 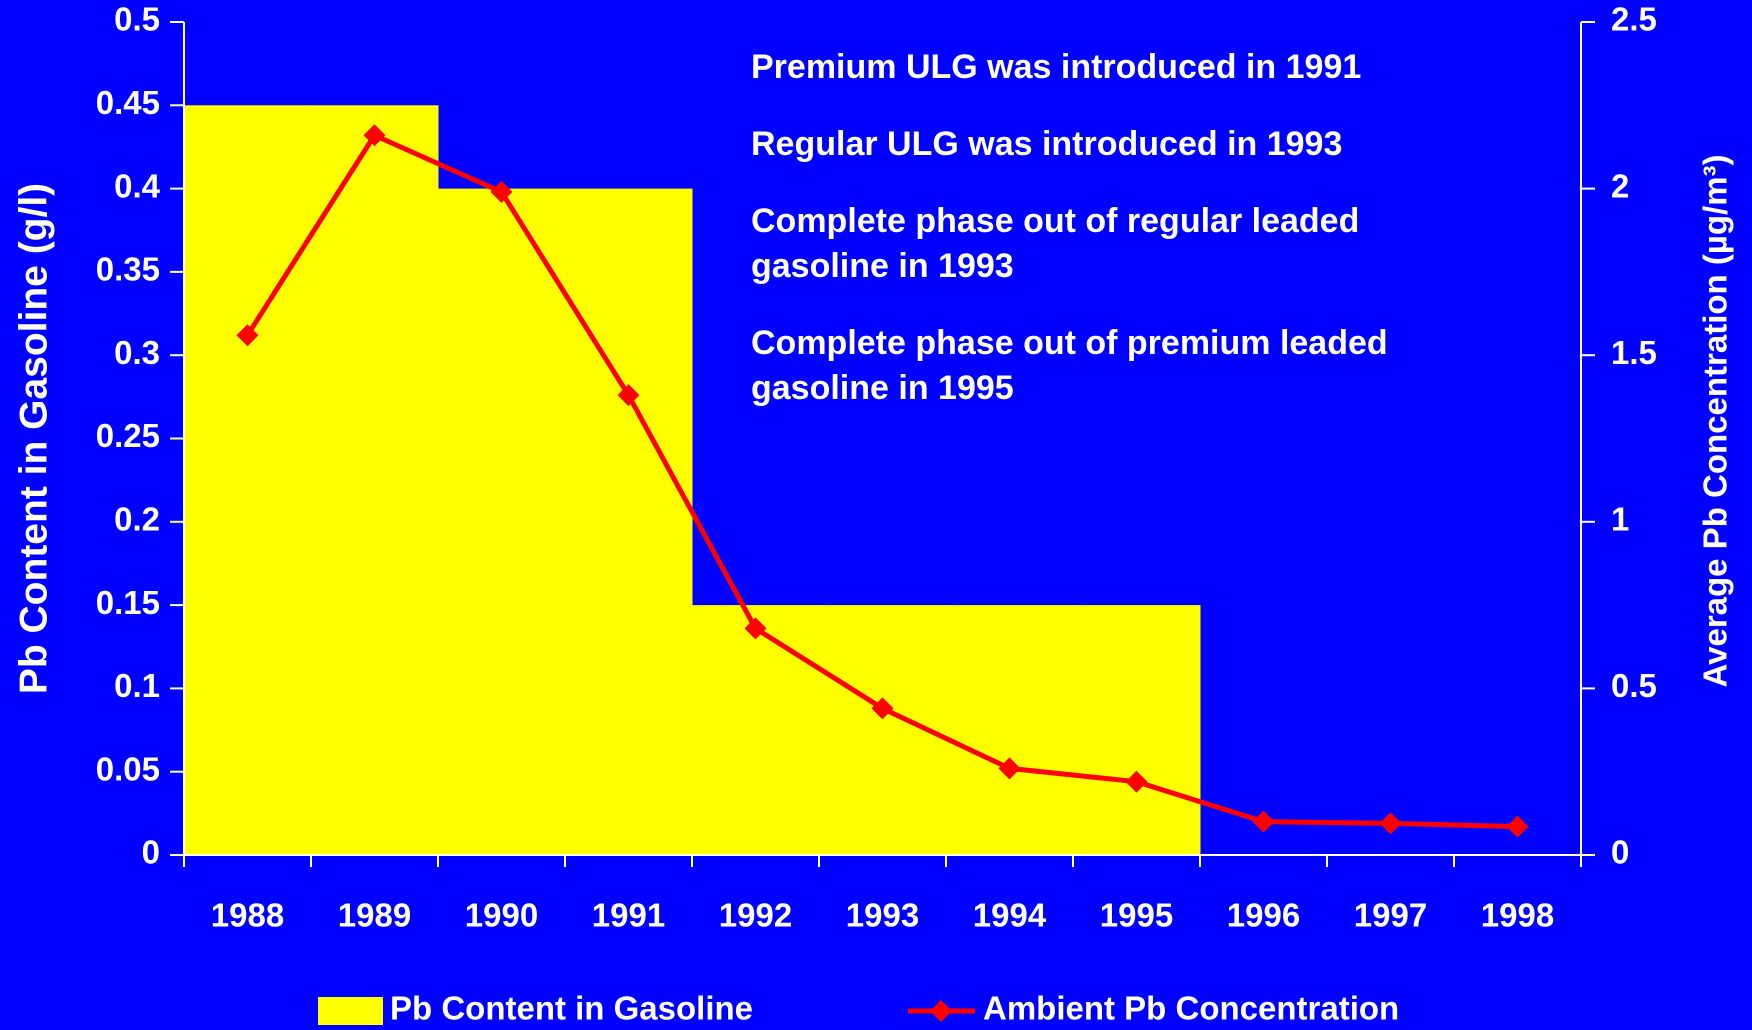 I want to click on annotation: Complete phase out of regular leaded, so click(x=1055, y=221).